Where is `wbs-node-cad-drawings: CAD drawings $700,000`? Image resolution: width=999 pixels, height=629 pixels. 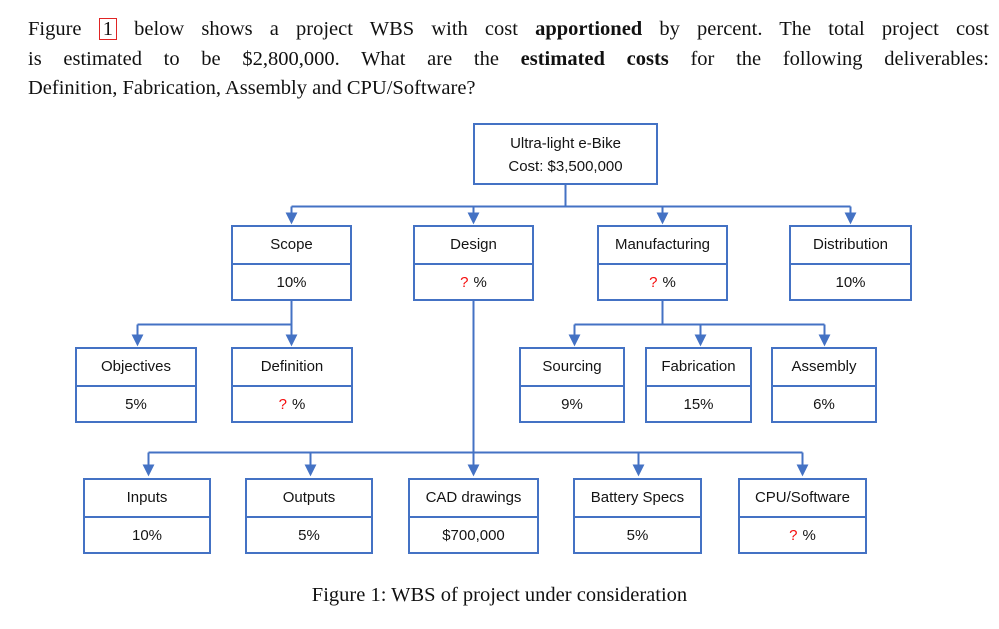
wbs-node-cad-drawings: CAD drawings $700,000 is located at coordinates (473, 516).